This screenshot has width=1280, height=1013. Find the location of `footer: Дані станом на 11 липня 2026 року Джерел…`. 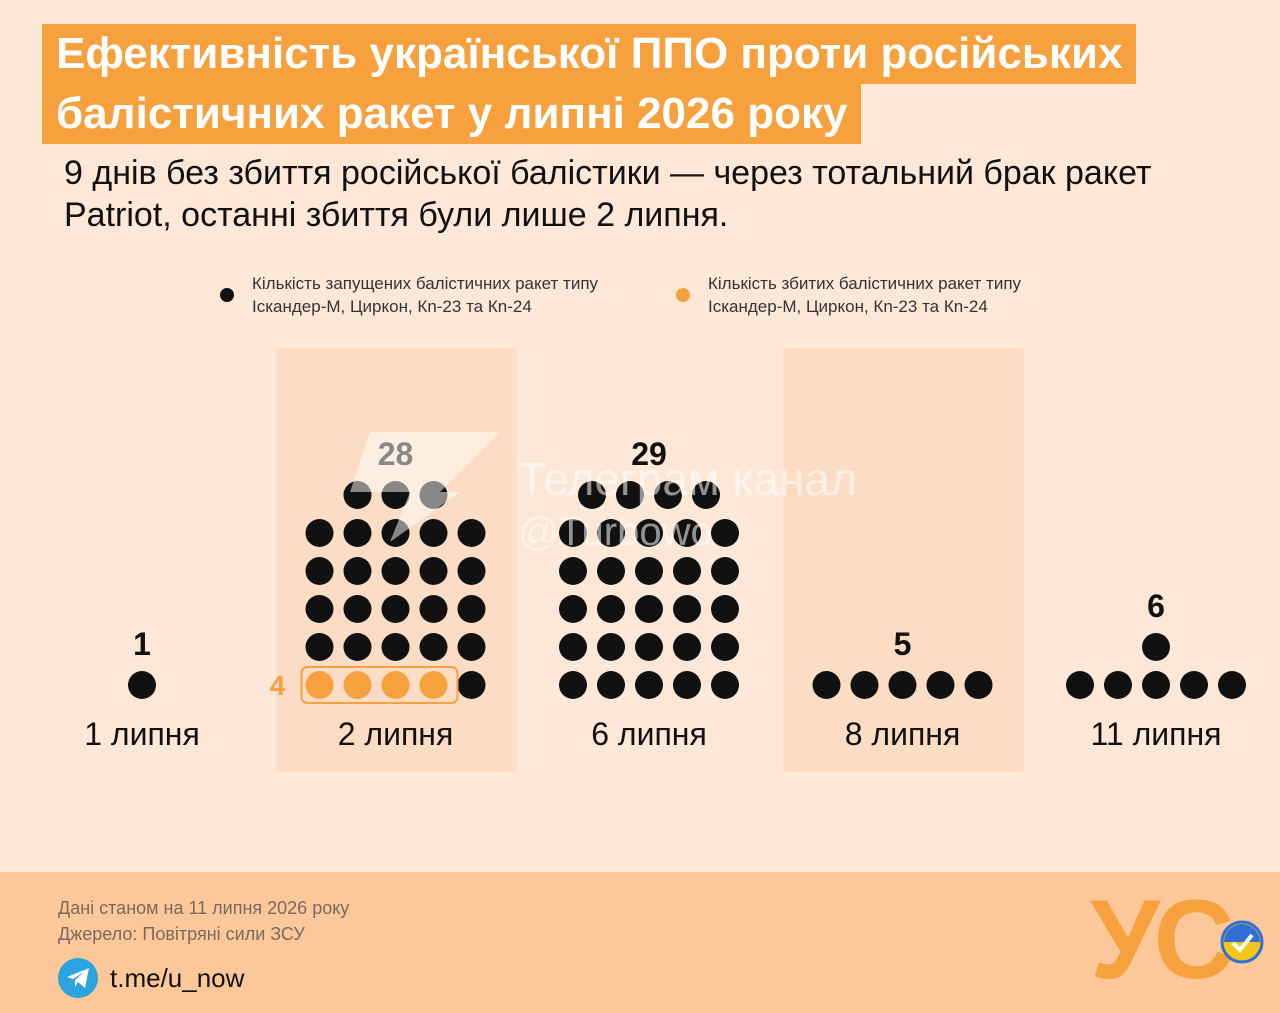

footer: Дані станом на 11 липня 2026 року Джерел… is located at coordinates (640, 942).